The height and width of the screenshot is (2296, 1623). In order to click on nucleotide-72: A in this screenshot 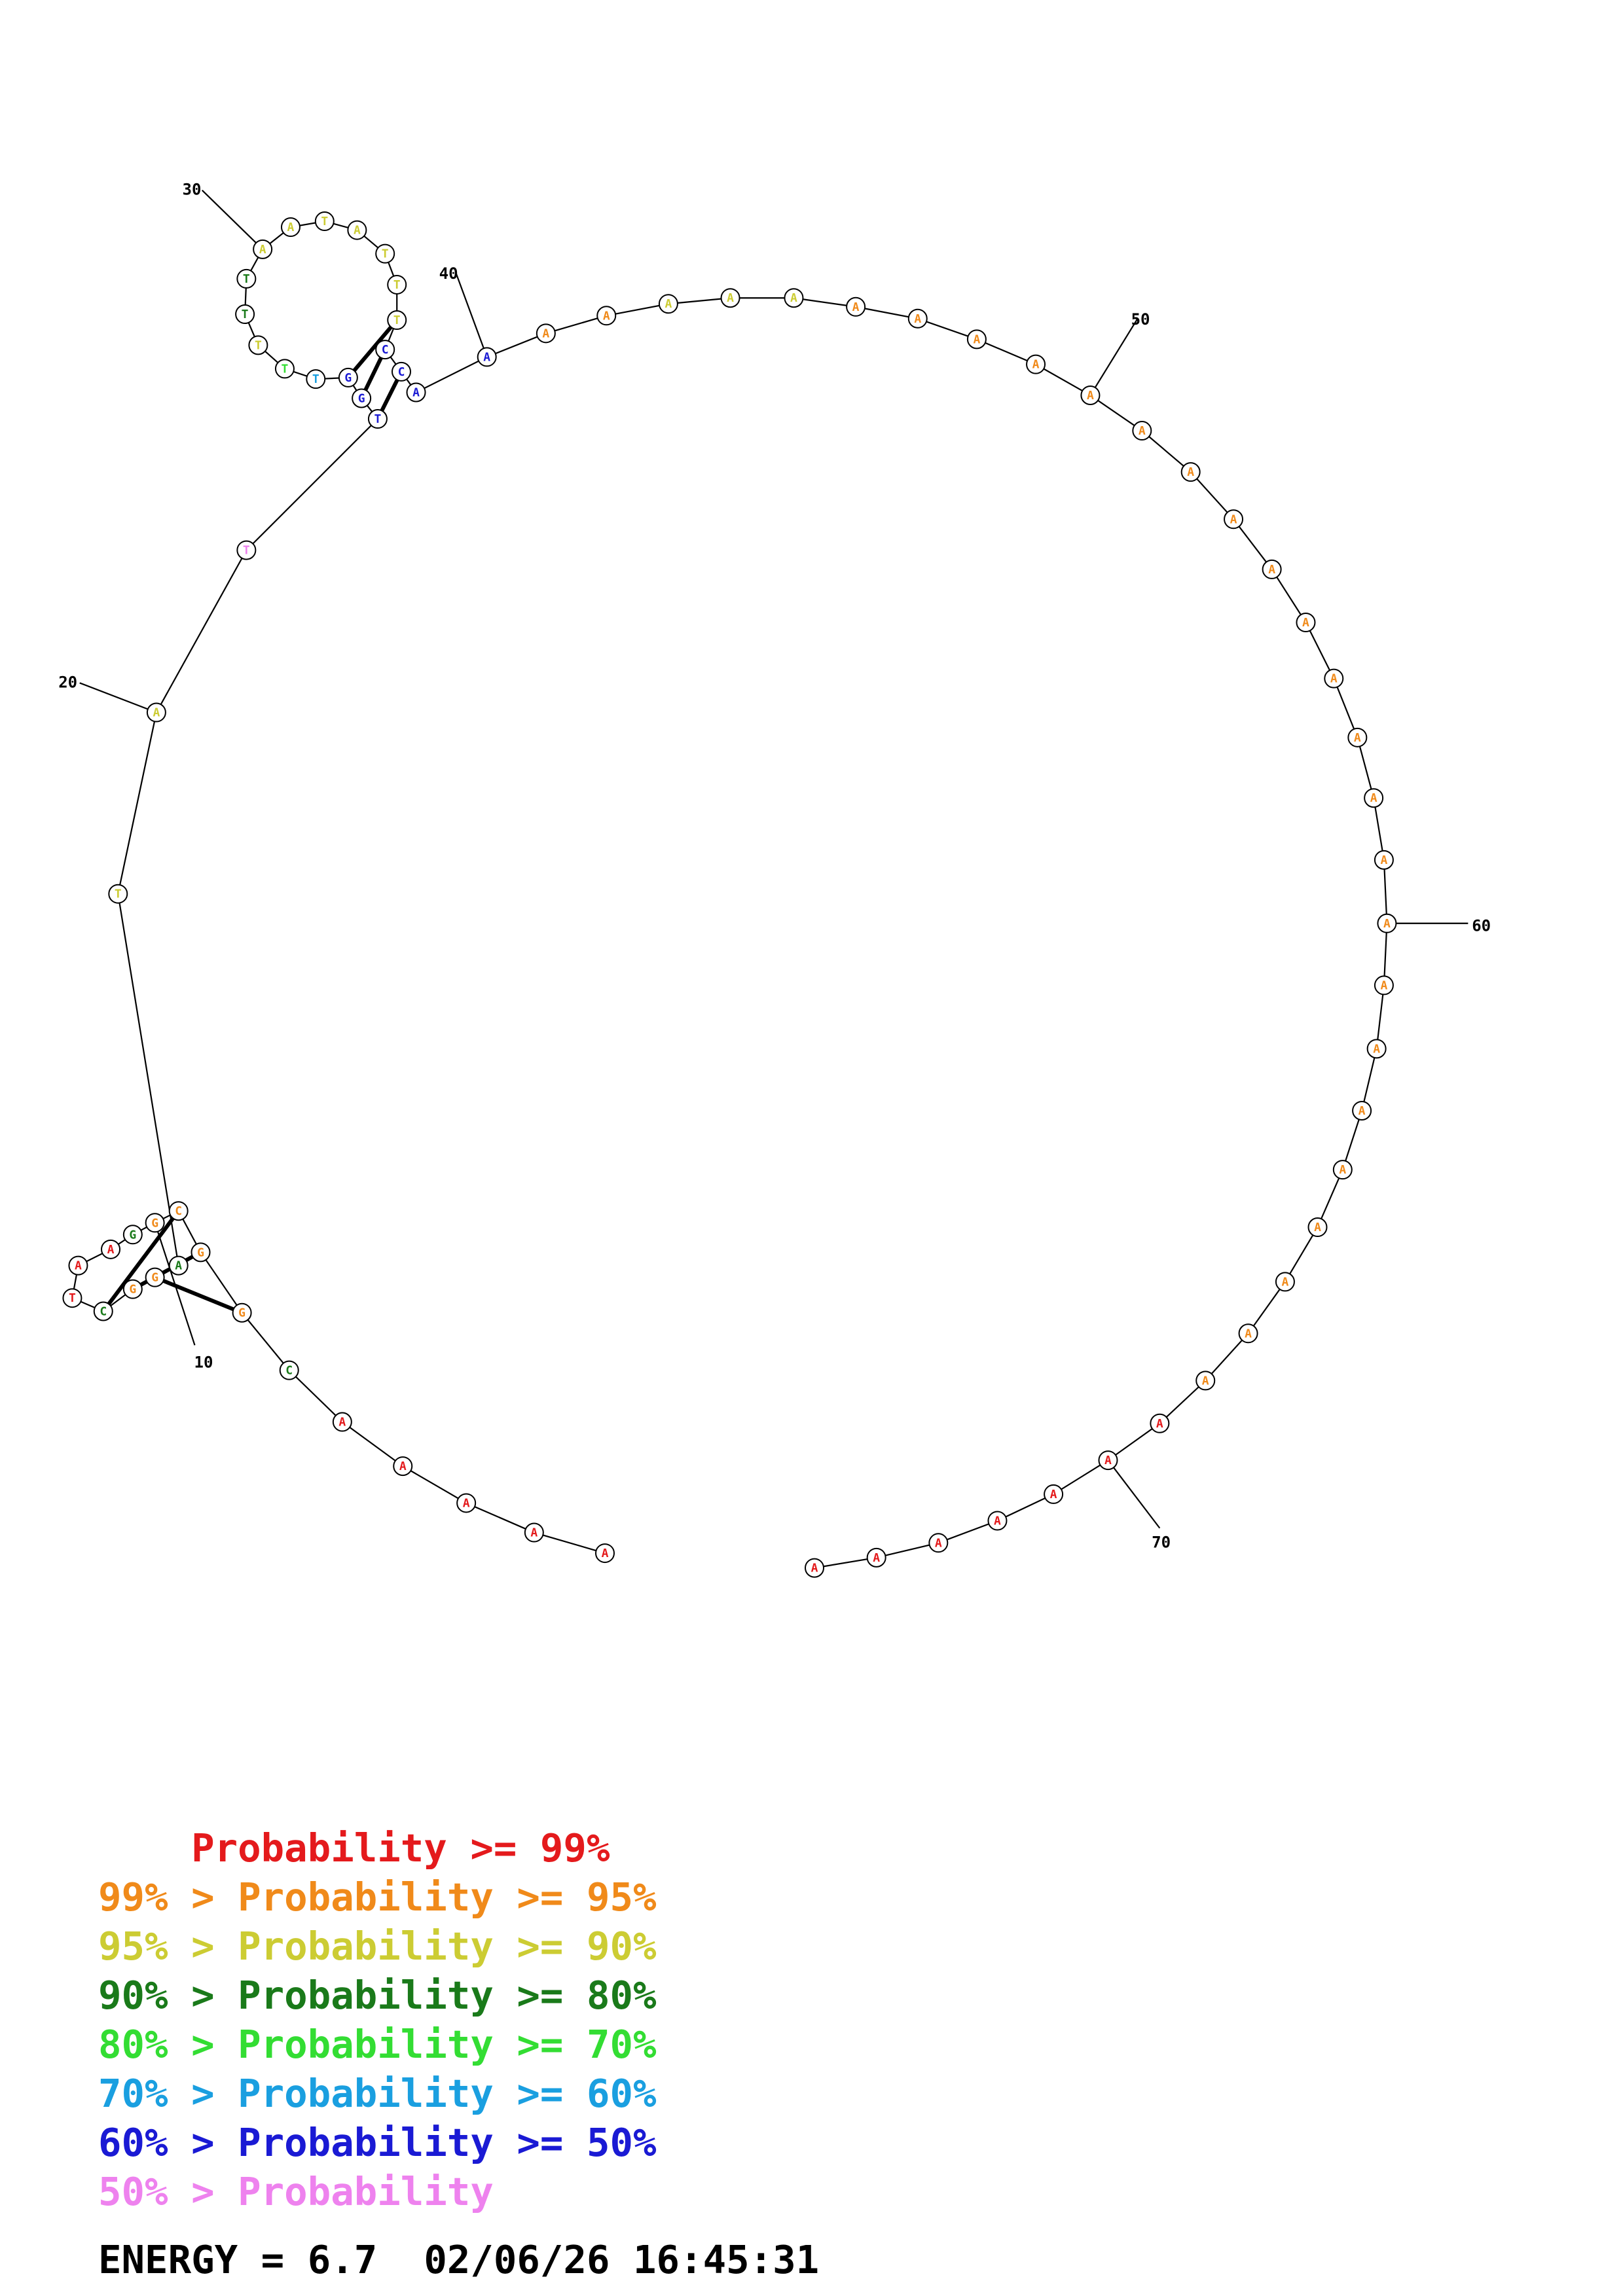, I will do `click(997, 1521)`.